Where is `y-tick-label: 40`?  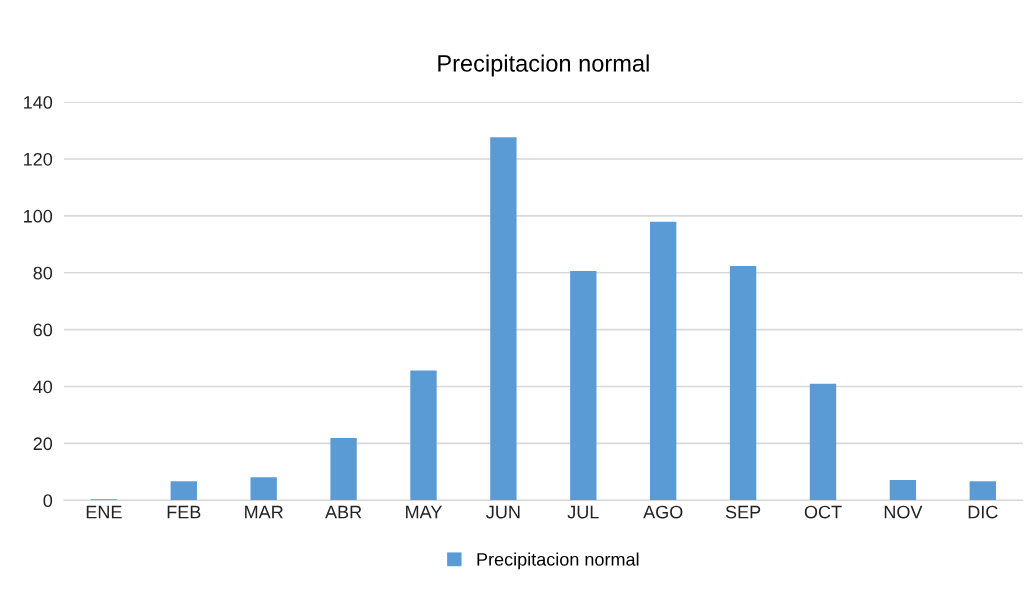 y-tick-label: 40 is located at coordinates (43, 387).